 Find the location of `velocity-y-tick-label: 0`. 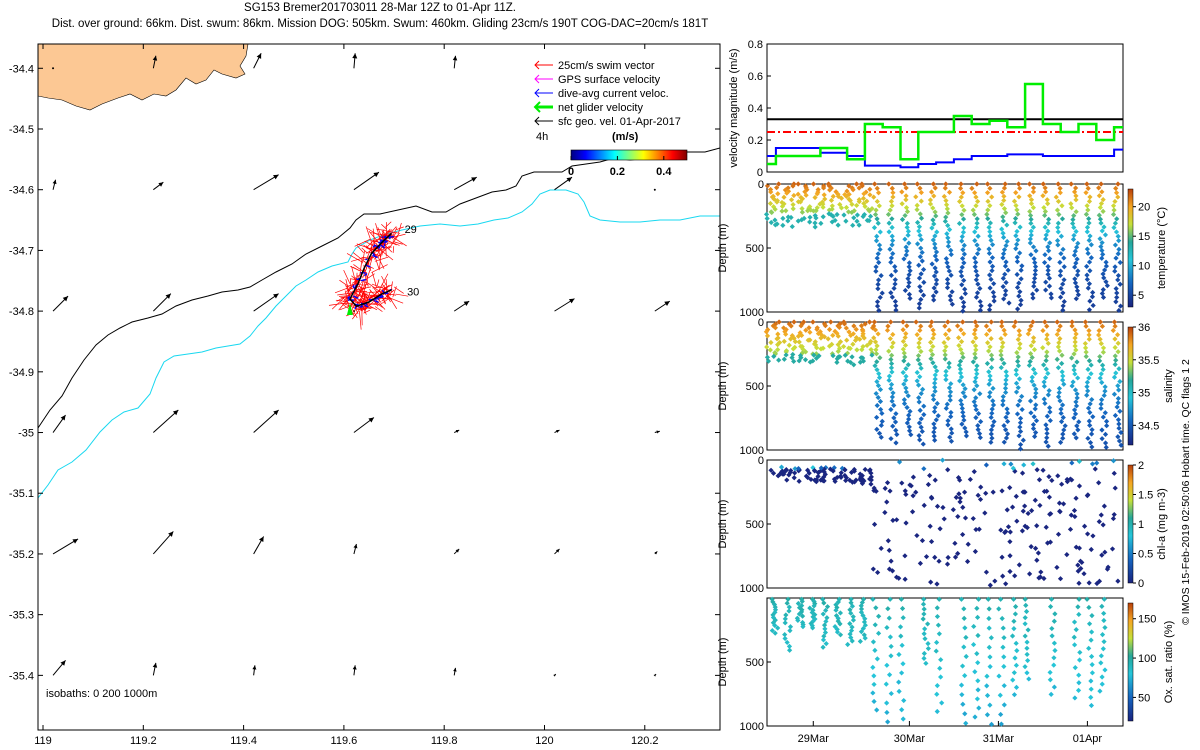

velocity-y-tick-label: 0 is located at coordinates (760, 173).